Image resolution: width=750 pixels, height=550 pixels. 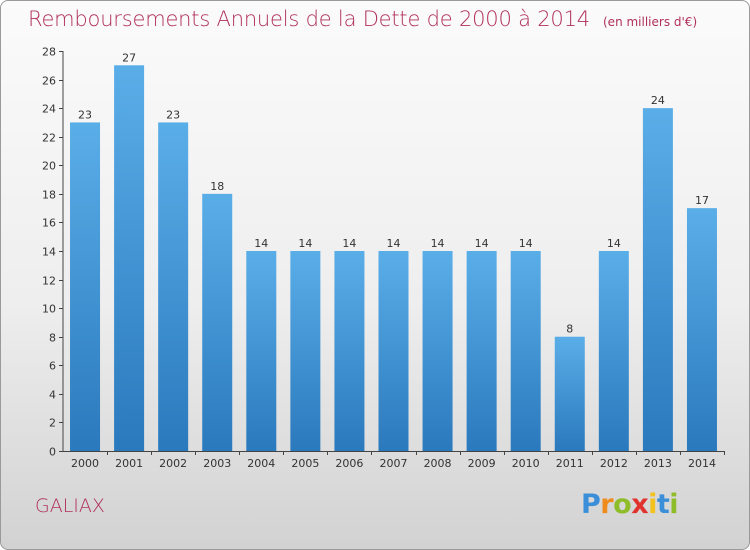 I want to click on x-tick-label-2013: 2013, so click(x=658, y=463).